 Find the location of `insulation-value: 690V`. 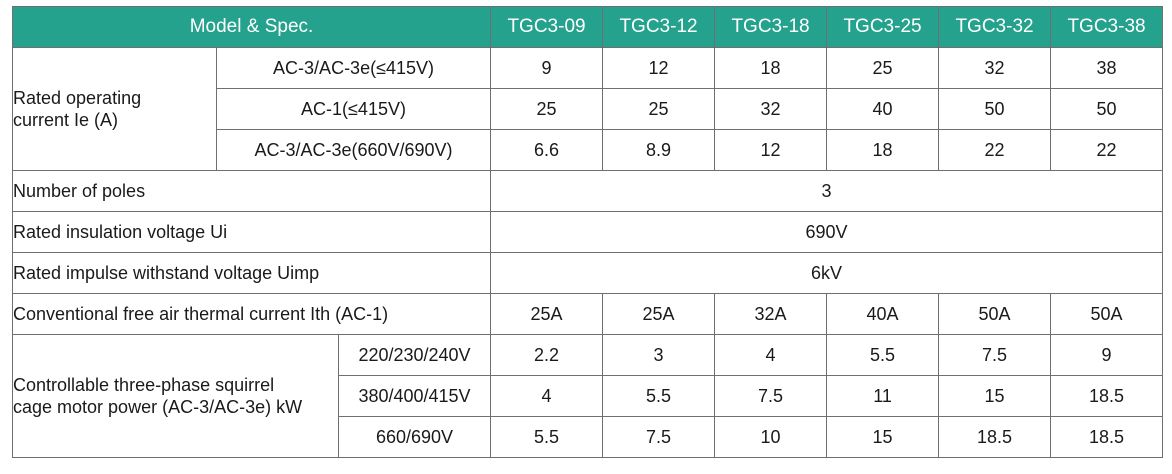

insulation-value: 690V is located at coordinates (827, 232).